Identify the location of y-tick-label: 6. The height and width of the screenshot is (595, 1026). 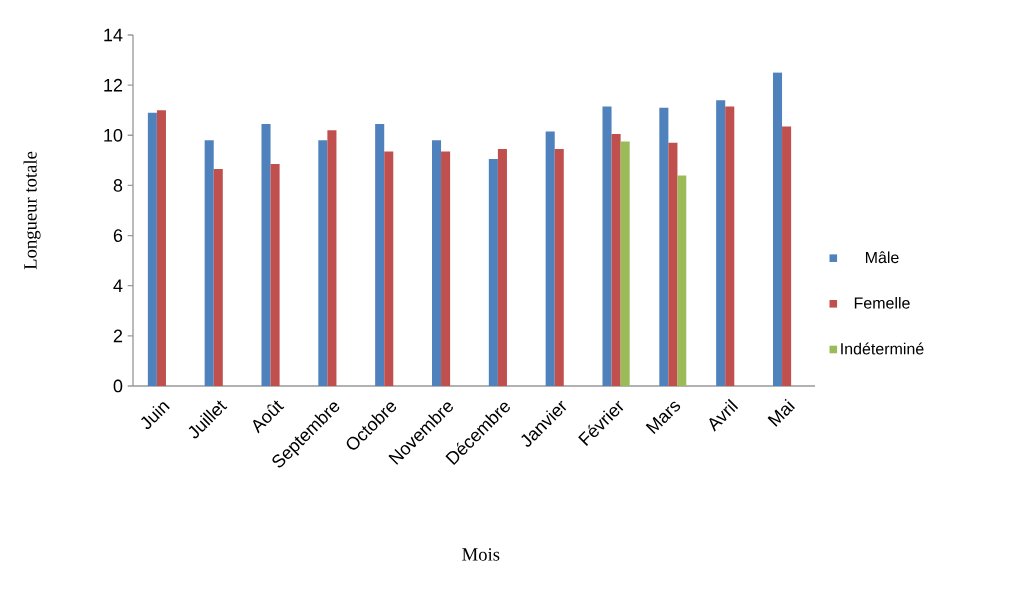
(118, 235).